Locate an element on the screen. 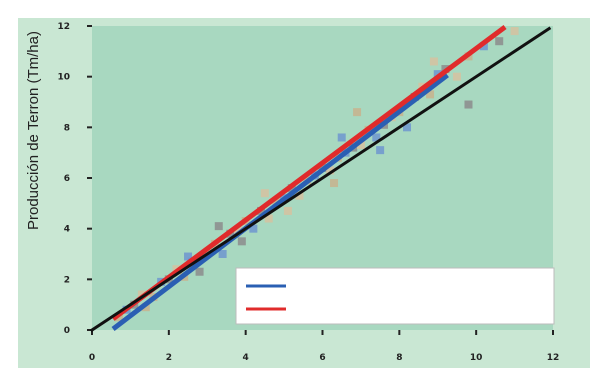 This screenshot has height=389, width=595. y-tick-label: 0 is located at coordinates (67, 331).